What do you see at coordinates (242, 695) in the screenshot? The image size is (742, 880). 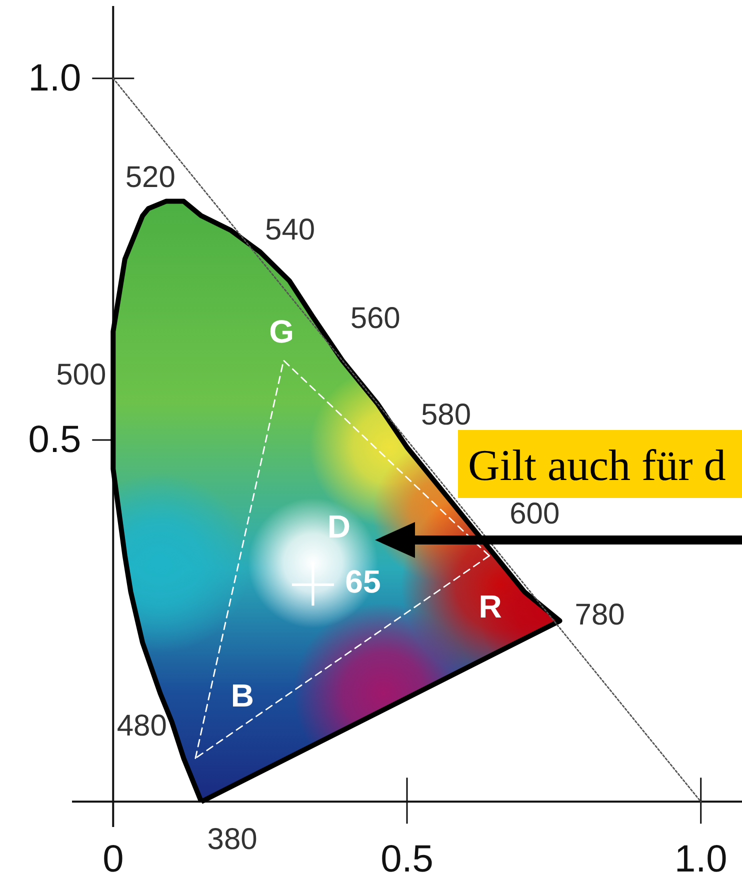 I see `annotation: B` at bounding box center [242, 695].